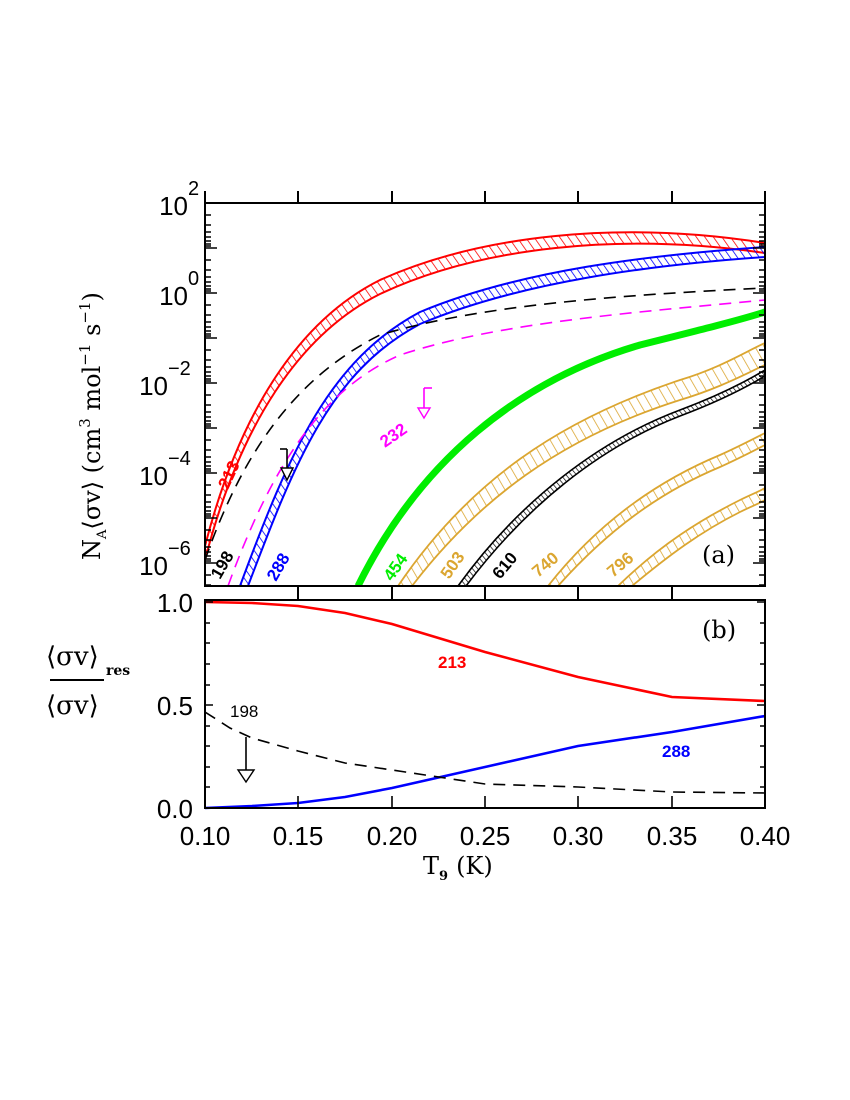 This screenshot has height=1100, width=850. What do you see at coordinates (118, 671) in the screenshot?
I see `svg-text: res` at bounding box center [118, 671].